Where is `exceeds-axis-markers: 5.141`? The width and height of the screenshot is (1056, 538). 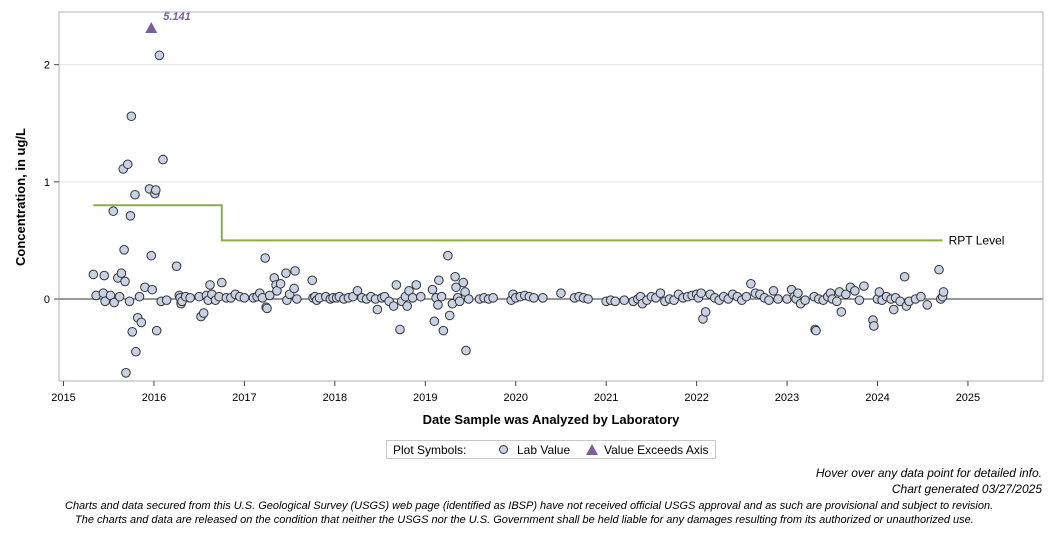 exceeds-axis-markers: 5.141 is located at coordinates (168, 22).